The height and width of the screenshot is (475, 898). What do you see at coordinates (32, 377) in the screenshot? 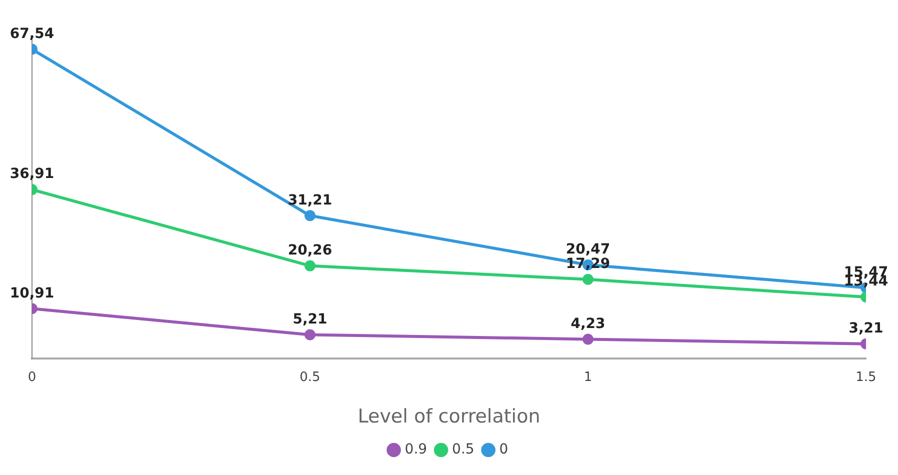
I see `x-tick-label: 0` at bounding box center [32, 377].